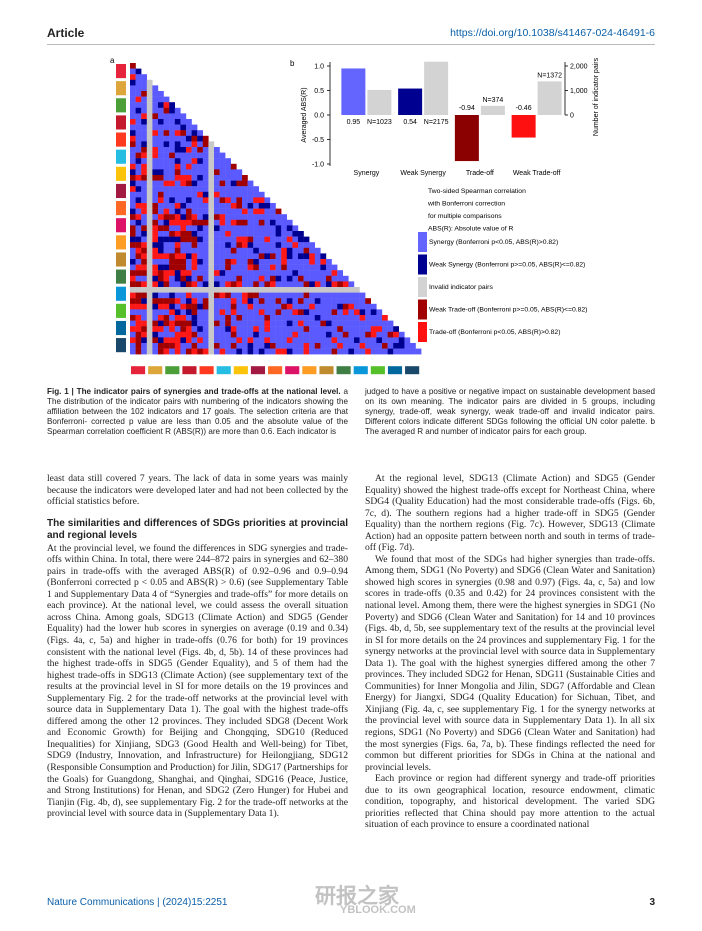  What do you see at coordinates (652, 902) in the screenshot?
I see `page-number: 3` at bounding box center [652, 902].